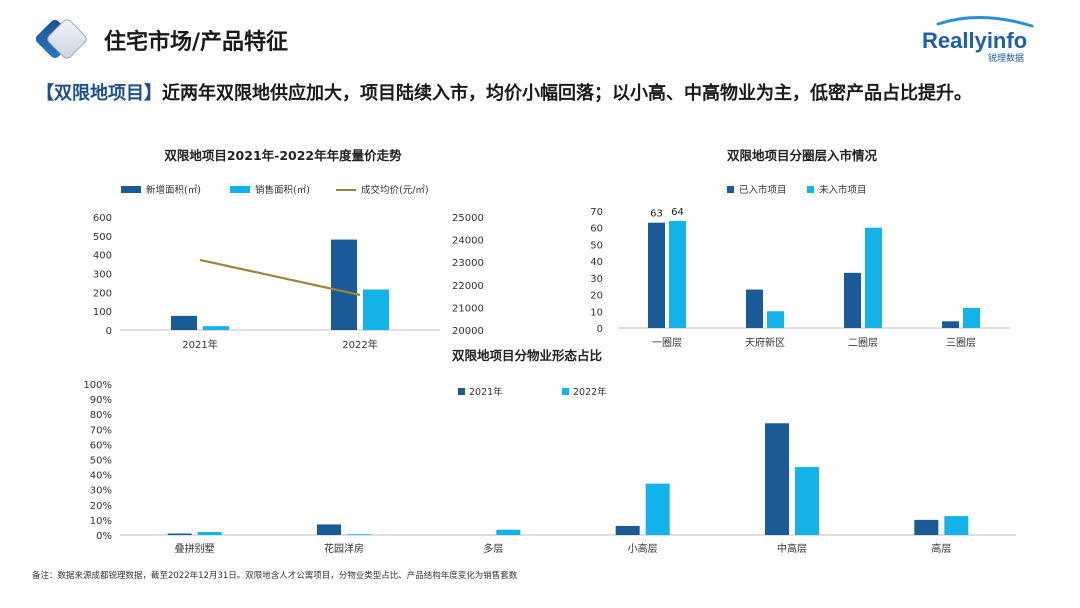 The height and width of the screenshot is (608, 1080). I want to click on chart2-ytick-label: 20, so click(596, 296).